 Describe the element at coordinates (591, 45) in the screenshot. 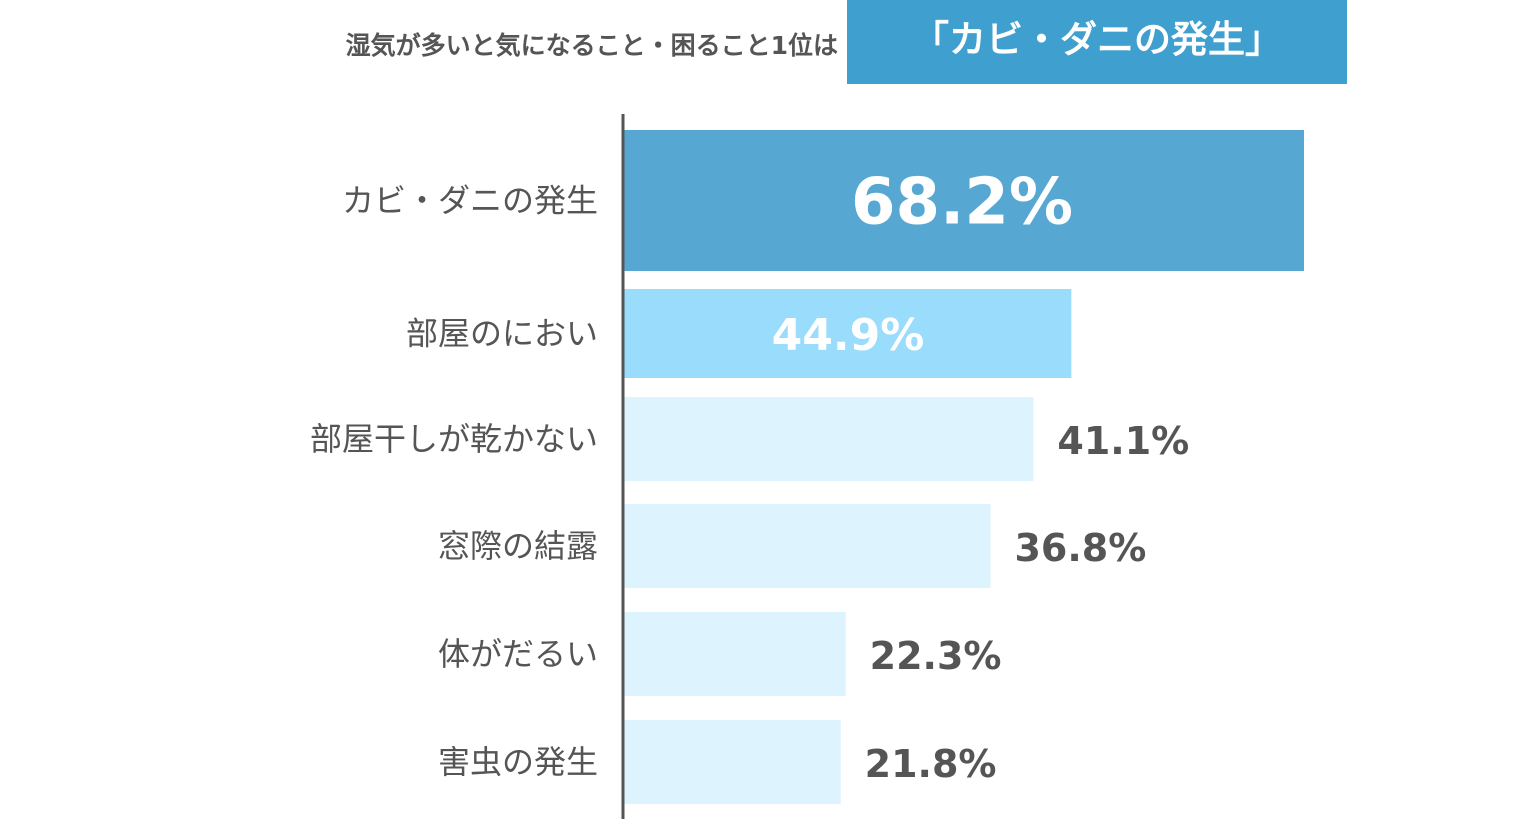

I see `chart-heading: 湿気が多いと気になること・困ること1位は` at that location.